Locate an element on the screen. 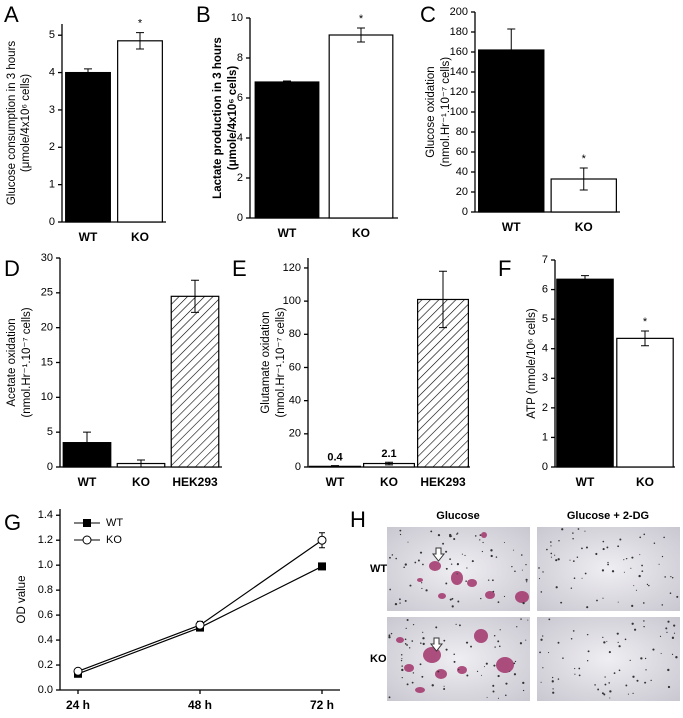 The image size is (683, 718). y-tick-label: 40 is located at coordinates (295, 401).